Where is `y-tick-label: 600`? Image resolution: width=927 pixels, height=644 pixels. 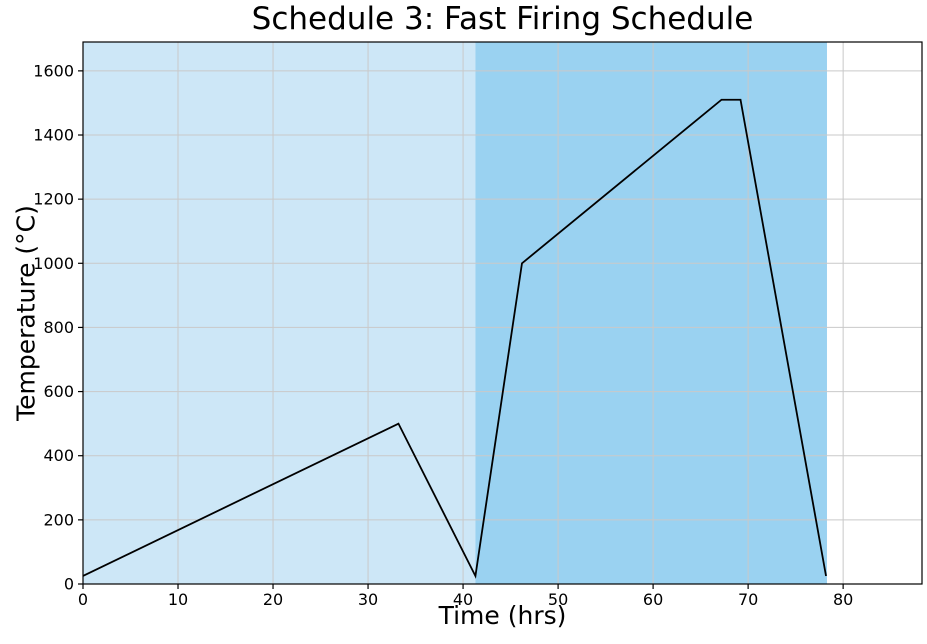
y-tick-label: 600 is located at coordinates (58, 391).